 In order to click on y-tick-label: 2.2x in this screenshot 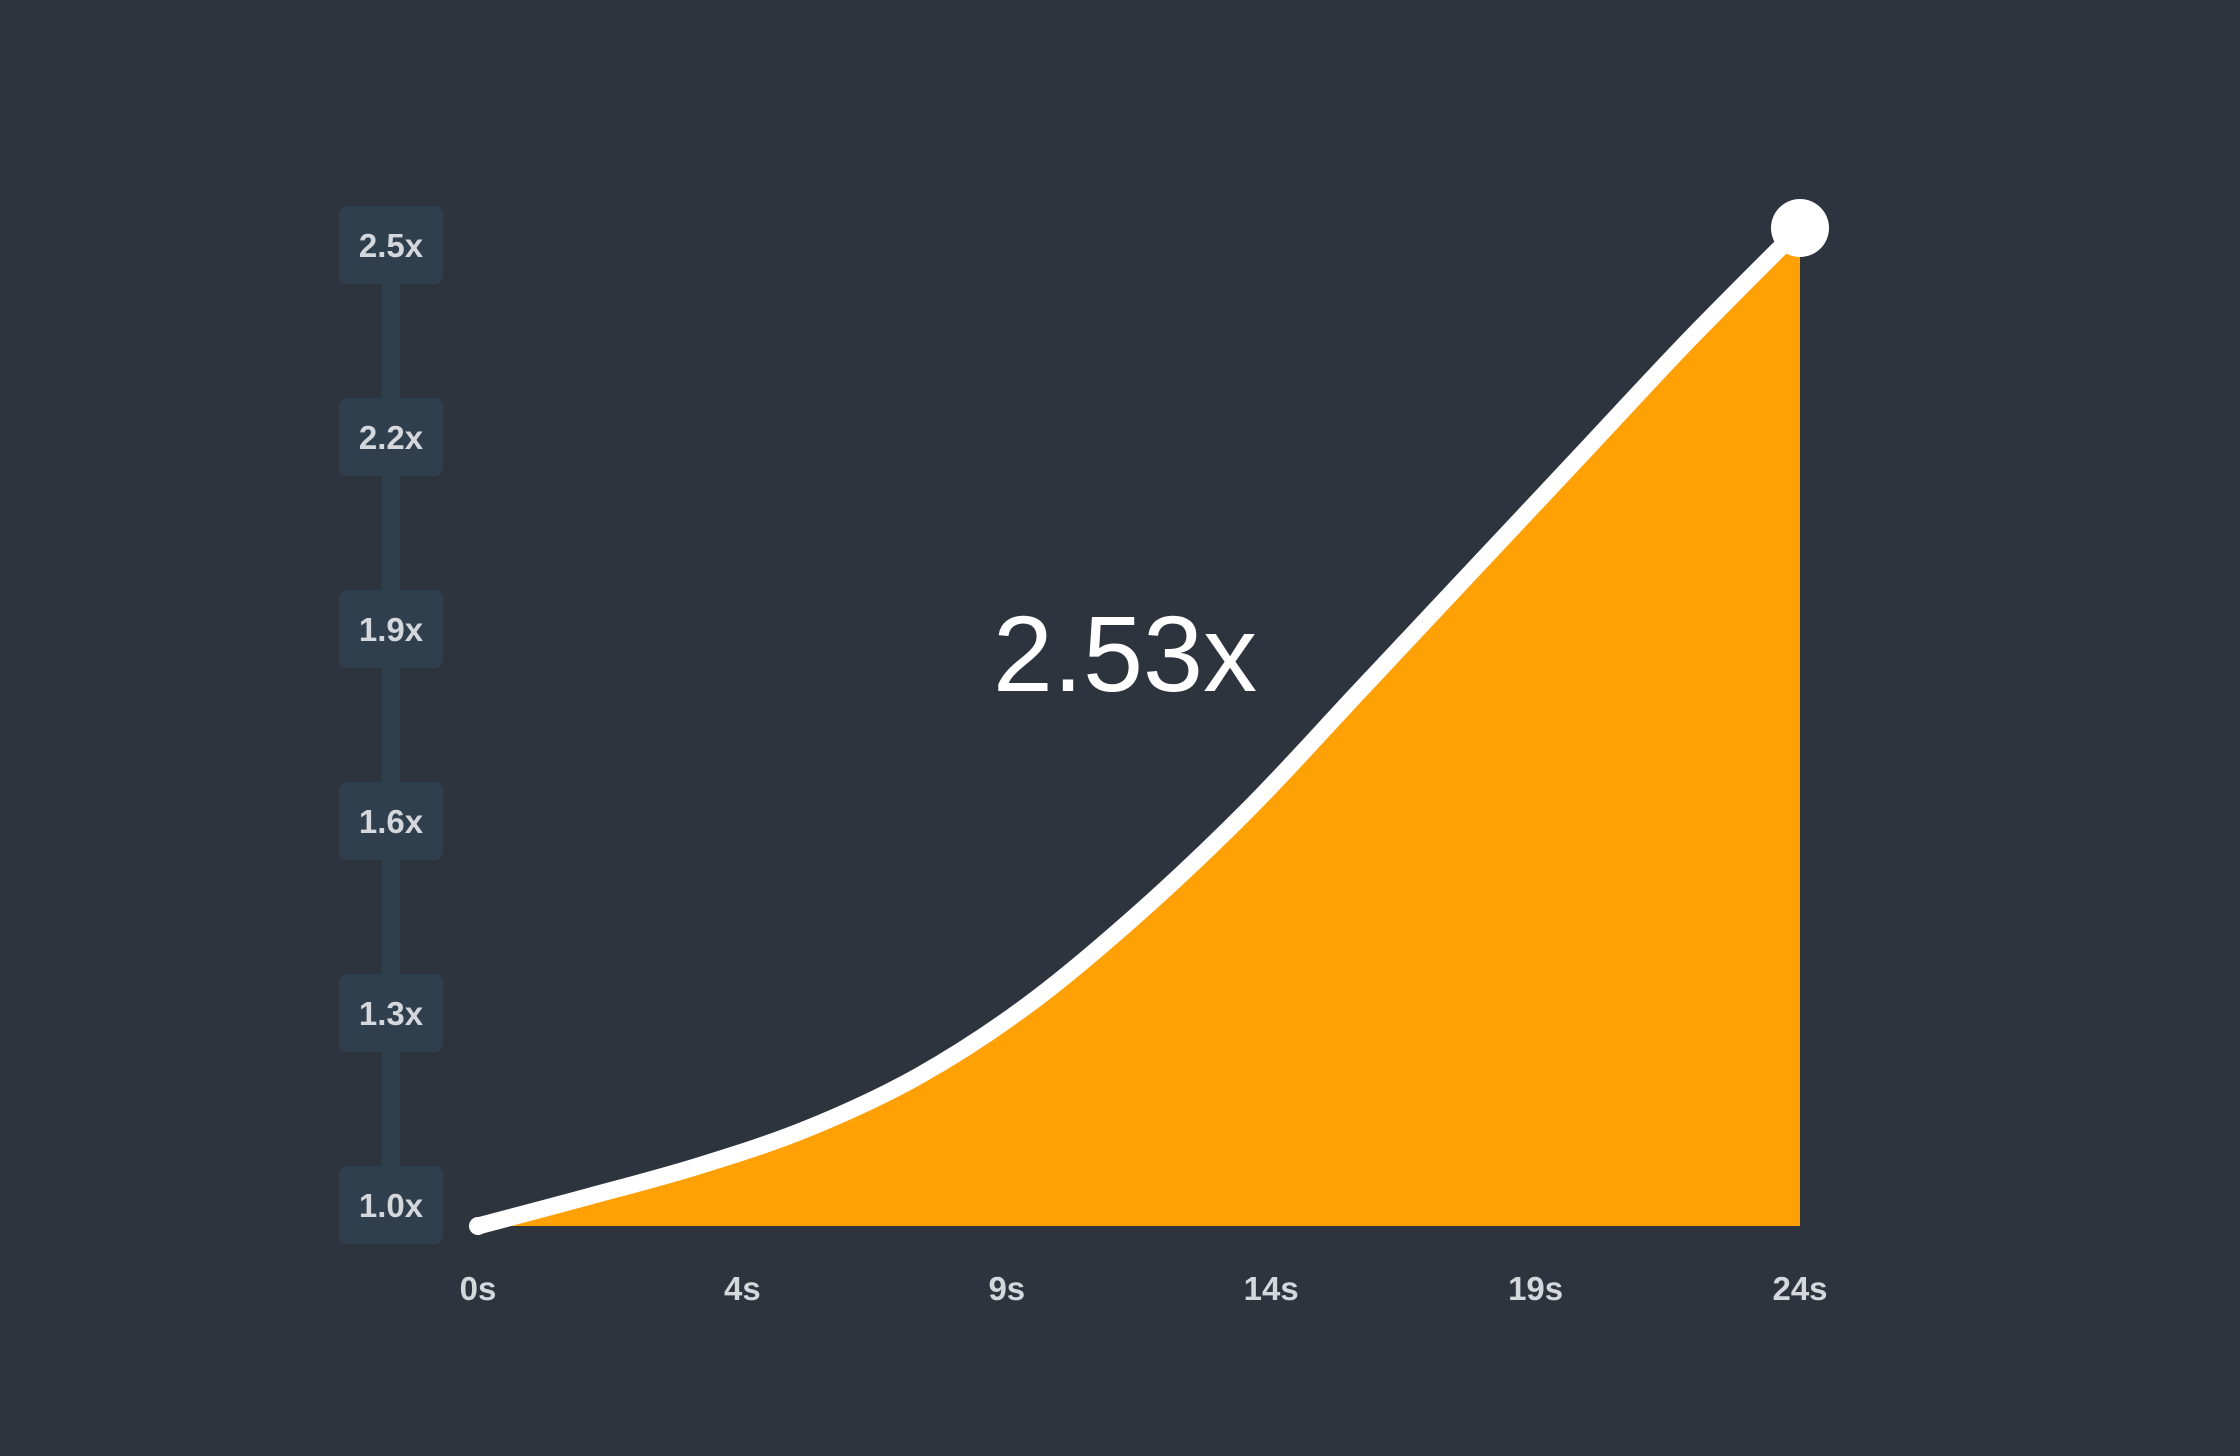, I will do `click(391, 437)`.